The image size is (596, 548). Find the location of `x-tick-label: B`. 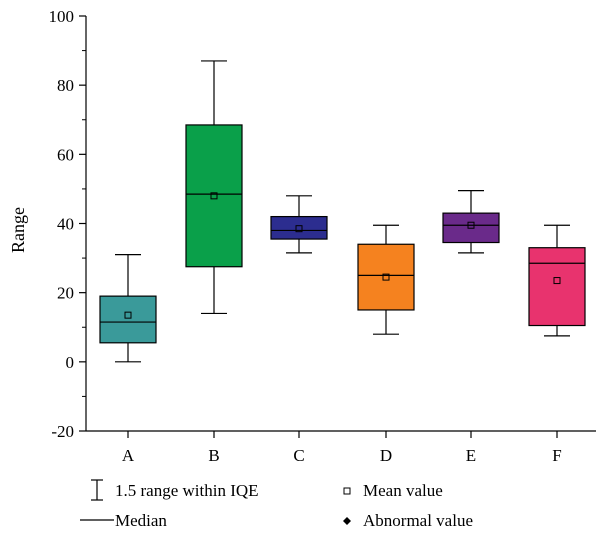

x-tick-label: B is located at coordinates (213, 455).